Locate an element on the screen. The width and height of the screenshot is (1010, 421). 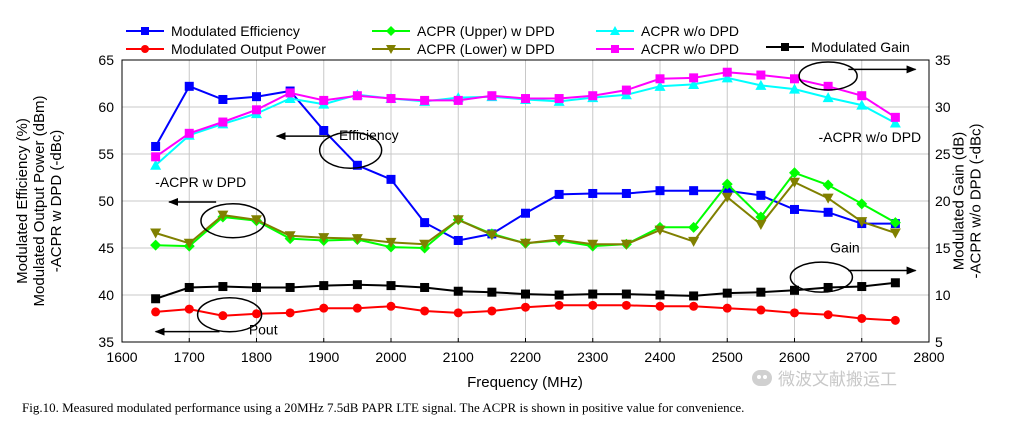
x-tick-label: 1600 is located at coordinates (121, 357).